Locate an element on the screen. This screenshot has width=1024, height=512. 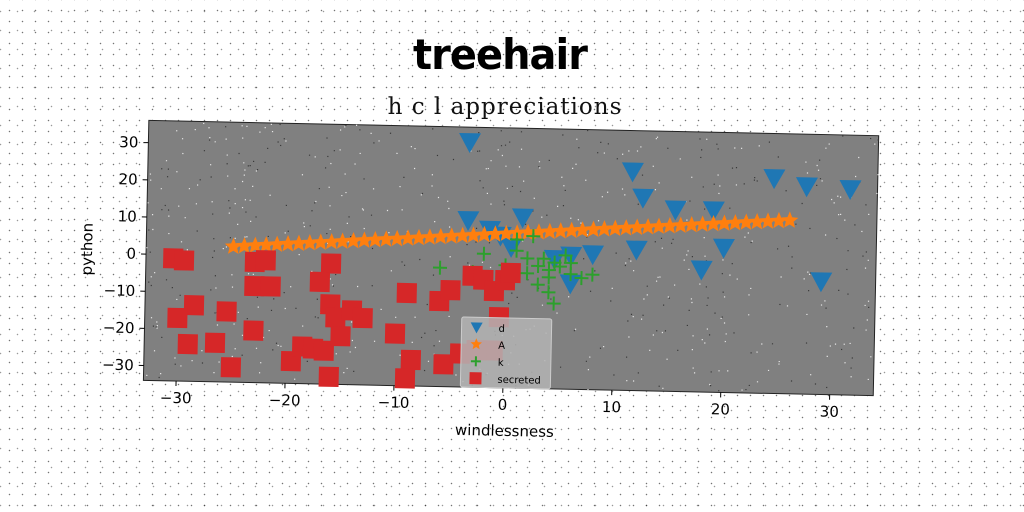
y-tick-label: 0 is located at coordinates (131, 254).